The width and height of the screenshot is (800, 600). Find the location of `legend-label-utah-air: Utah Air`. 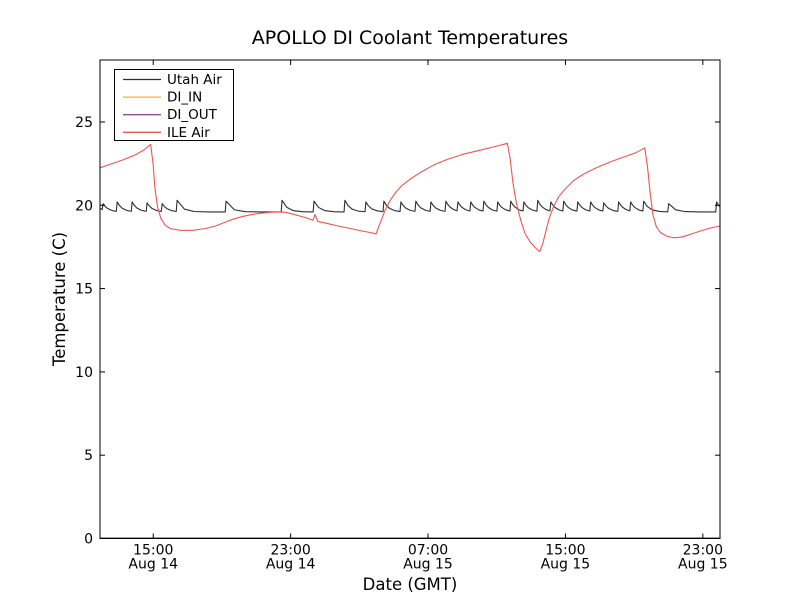

legend-label-utah-air: Utah Air is located at coordinates (194, 80).